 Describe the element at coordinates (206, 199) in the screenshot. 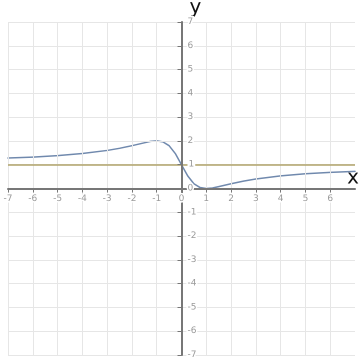

I see `x-tick-label: 1` at that location.